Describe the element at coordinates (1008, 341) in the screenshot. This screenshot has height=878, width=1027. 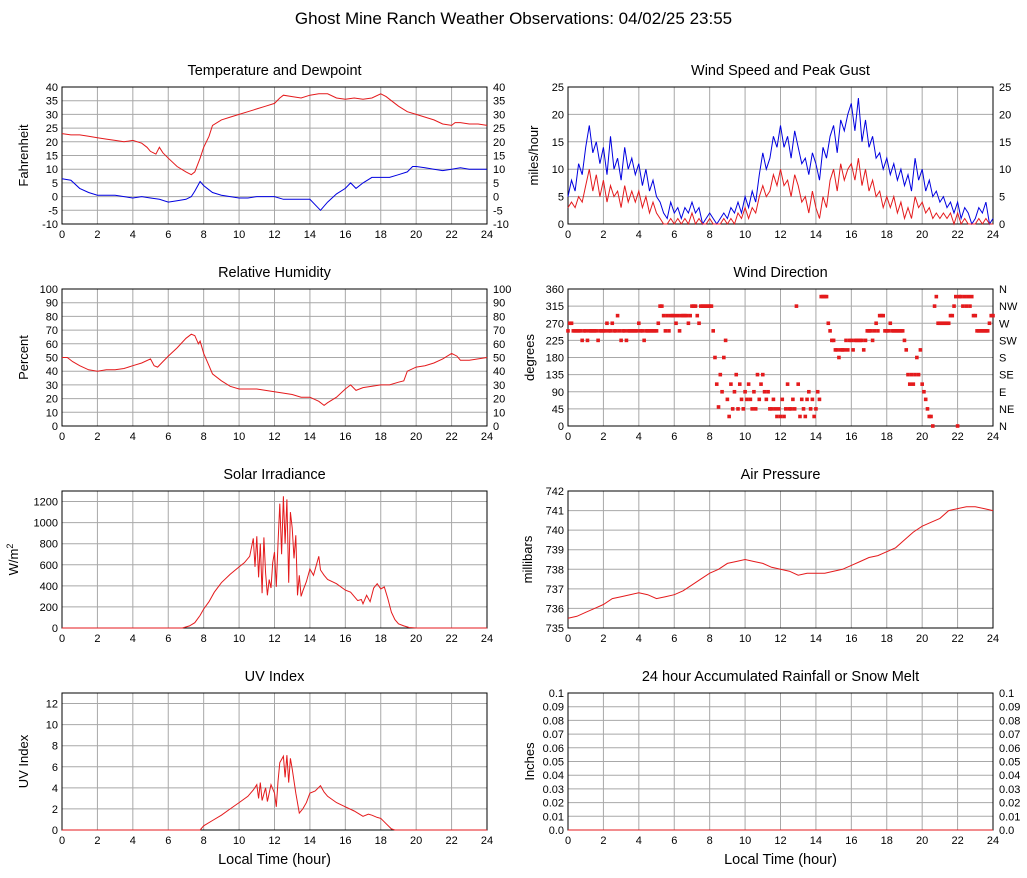
I see `compass-label: SW` at that location.